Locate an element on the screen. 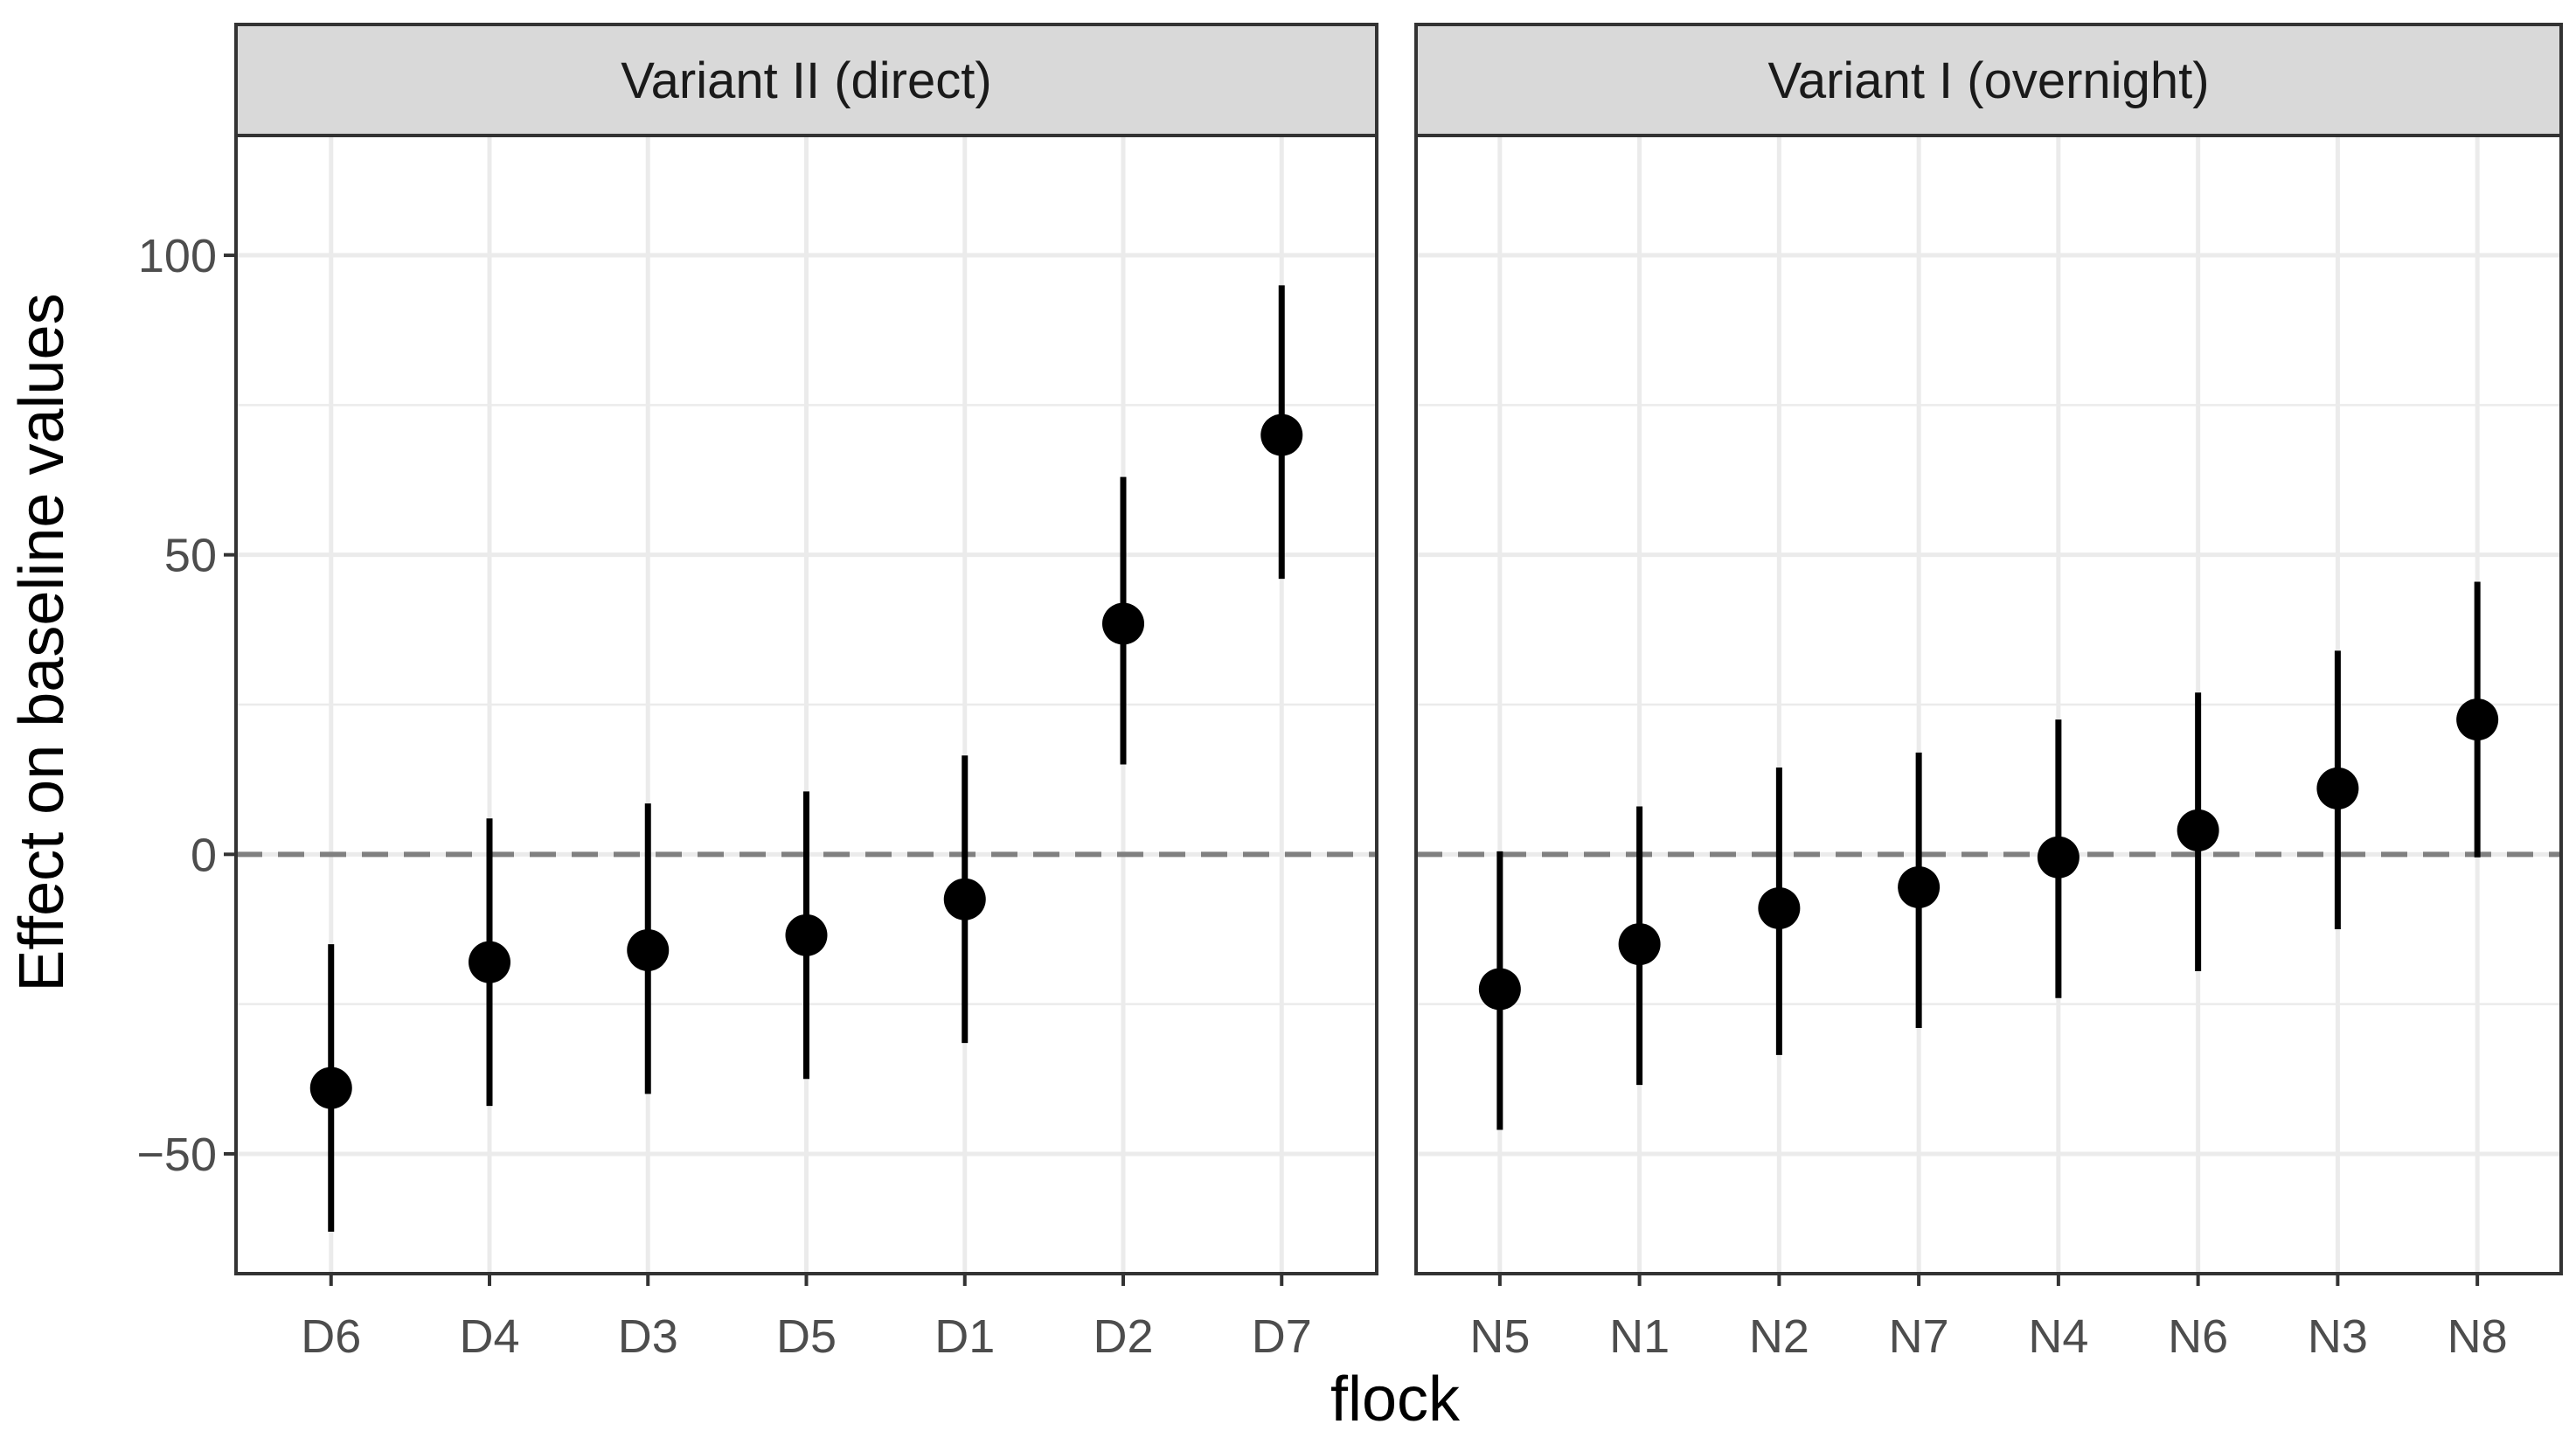 This screenshot has width=2576, height=1438. panel-2-x-tick-label-N2: N2 is located at coordinates (1779, 1336).